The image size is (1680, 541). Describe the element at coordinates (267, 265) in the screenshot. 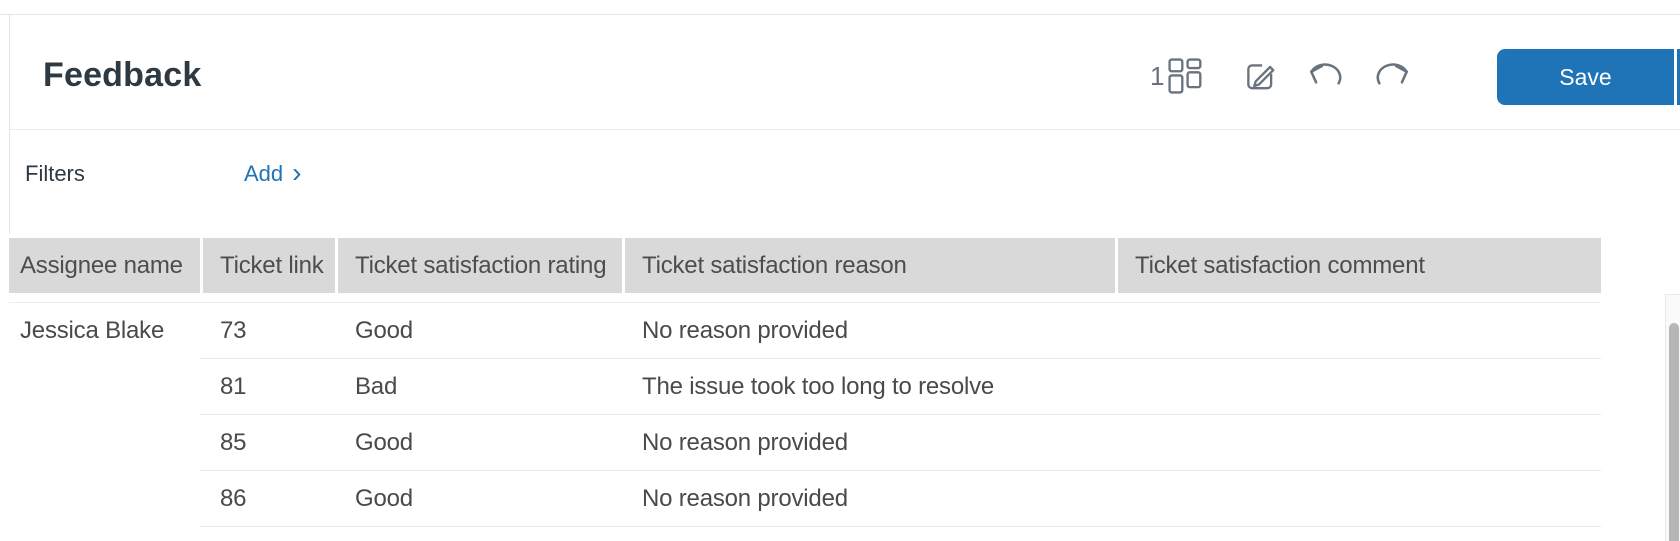

I see `column-header-ticket-link: Ticket link` at that location.